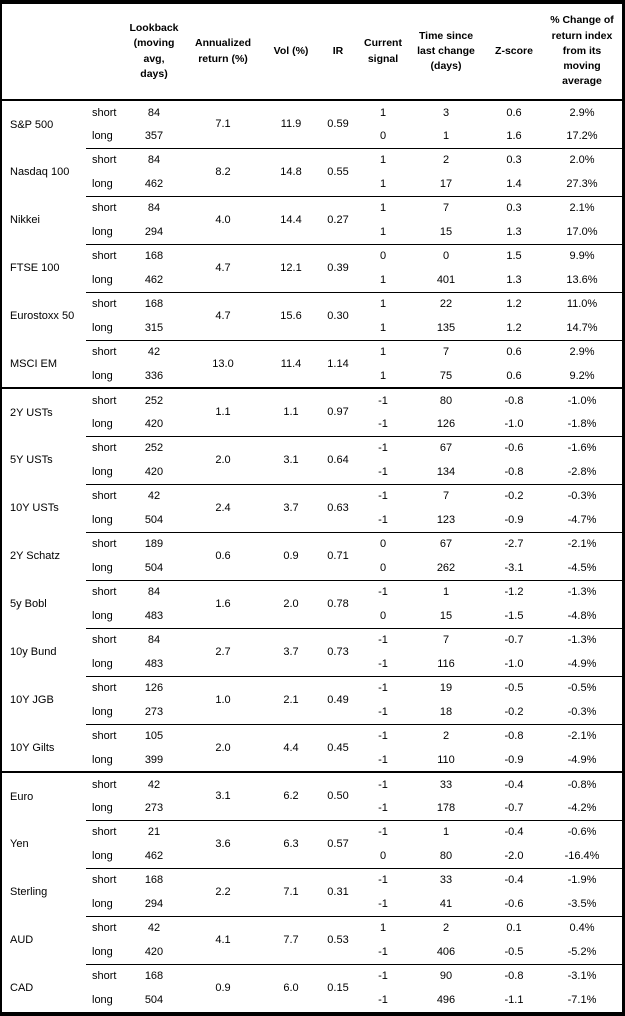 The height and width of the screenshot is (1016, 625). I want to click on table-row: long 399 -1 110 -0.9 -4.9%, so click(312, 760).